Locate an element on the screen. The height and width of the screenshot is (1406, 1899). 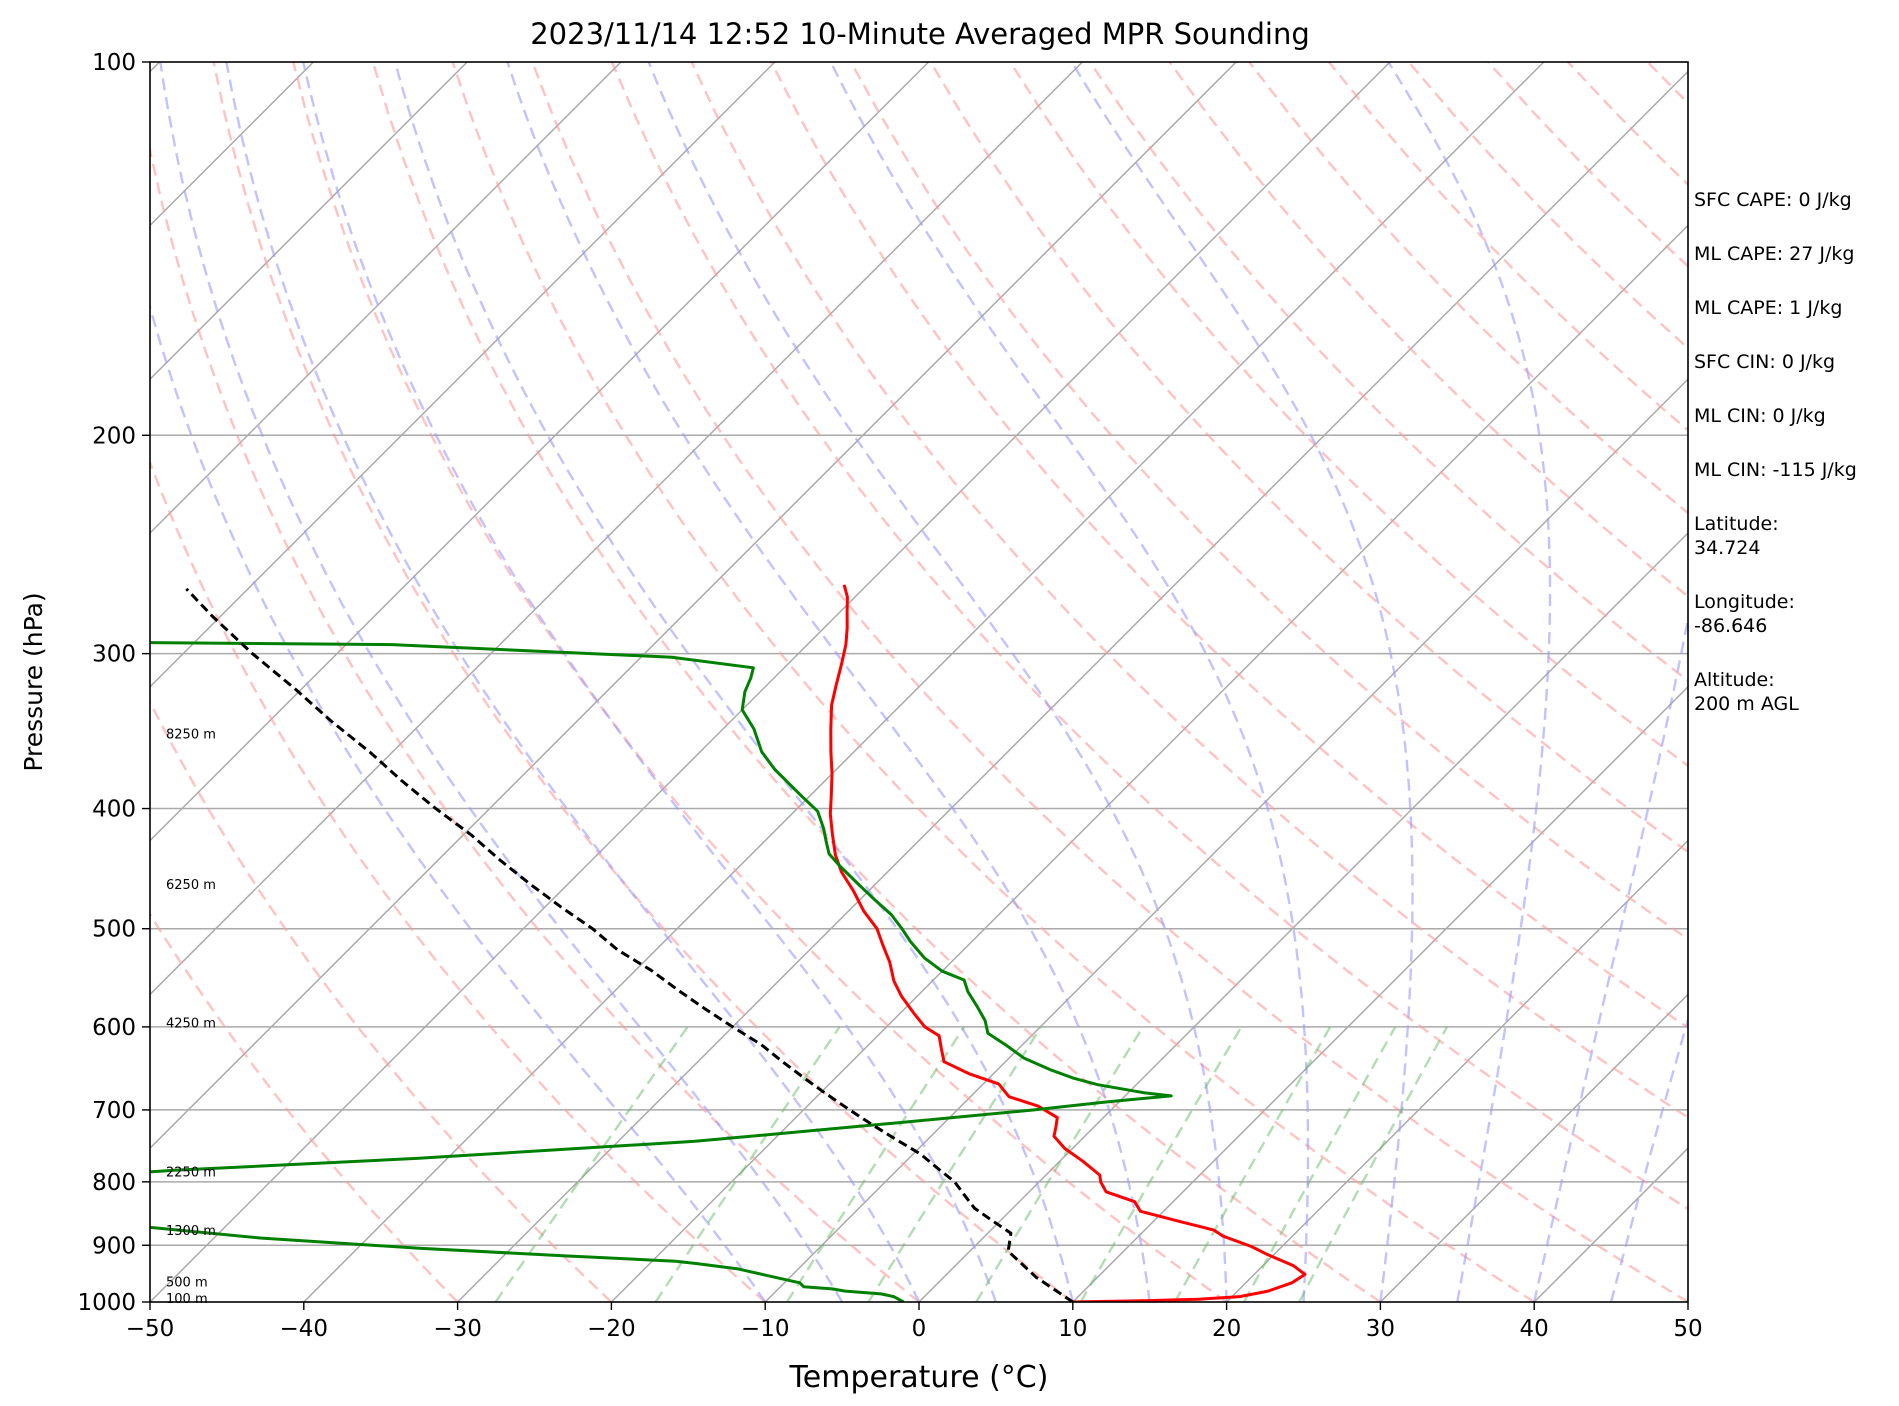
x-tick-label: −30 is located at coordinates (457, 1329).